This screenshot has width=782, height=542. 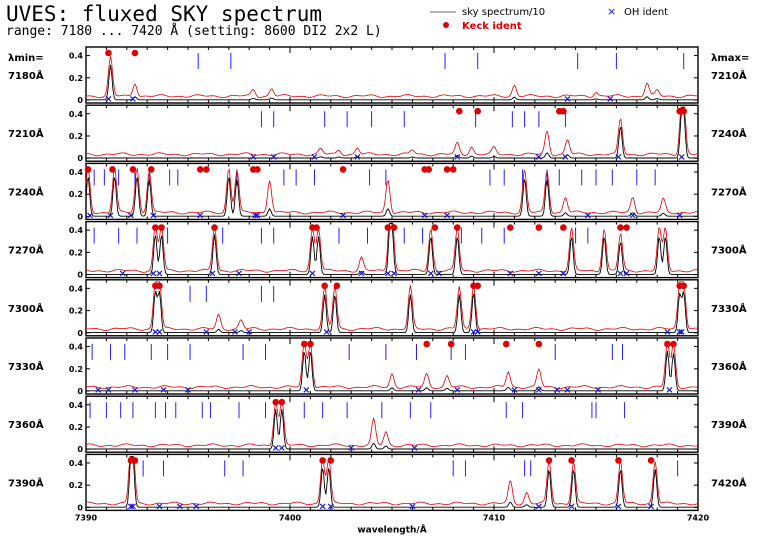 I want to click on lambda-min-header: λmin=, so click(x=26, y=58).